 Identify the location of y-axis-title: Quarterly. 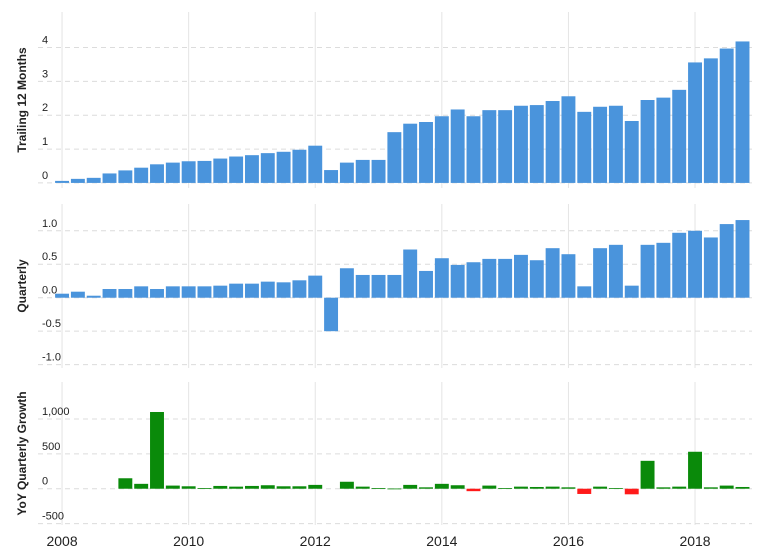
(22, 286).